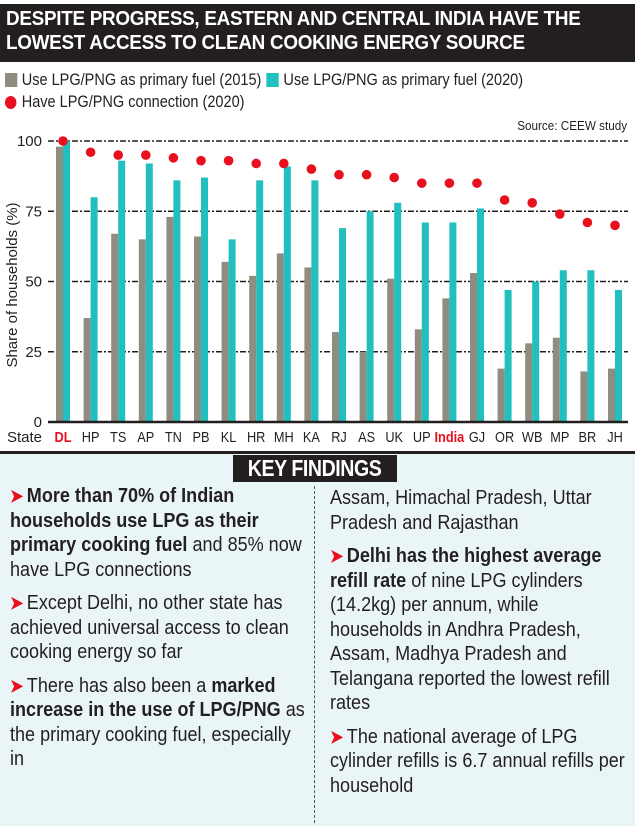 Image resolution: width=635 pixels, height=826 pixels. Describe the element at coordinates (33, 282) in the screenshot. I see `y-tick-label: 50` at that location.